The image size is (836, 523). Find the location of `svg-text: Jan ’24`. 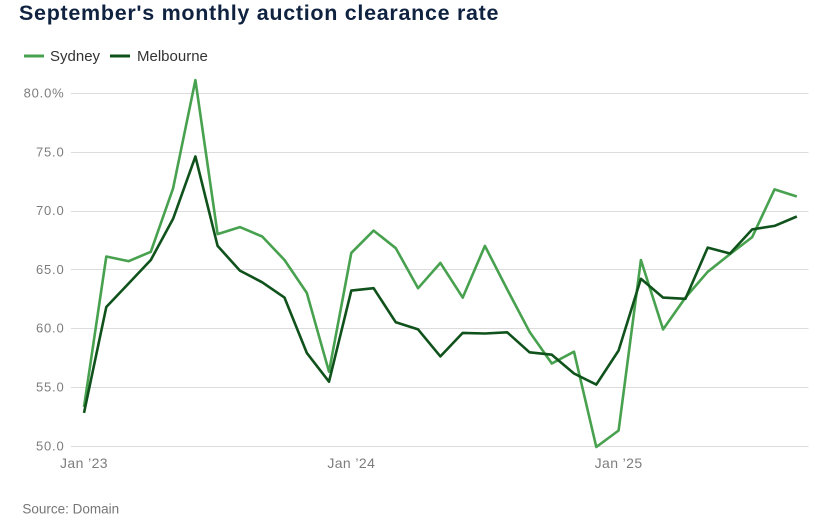

svg-text: Jan ’24 is located at coordinates (351, 463).